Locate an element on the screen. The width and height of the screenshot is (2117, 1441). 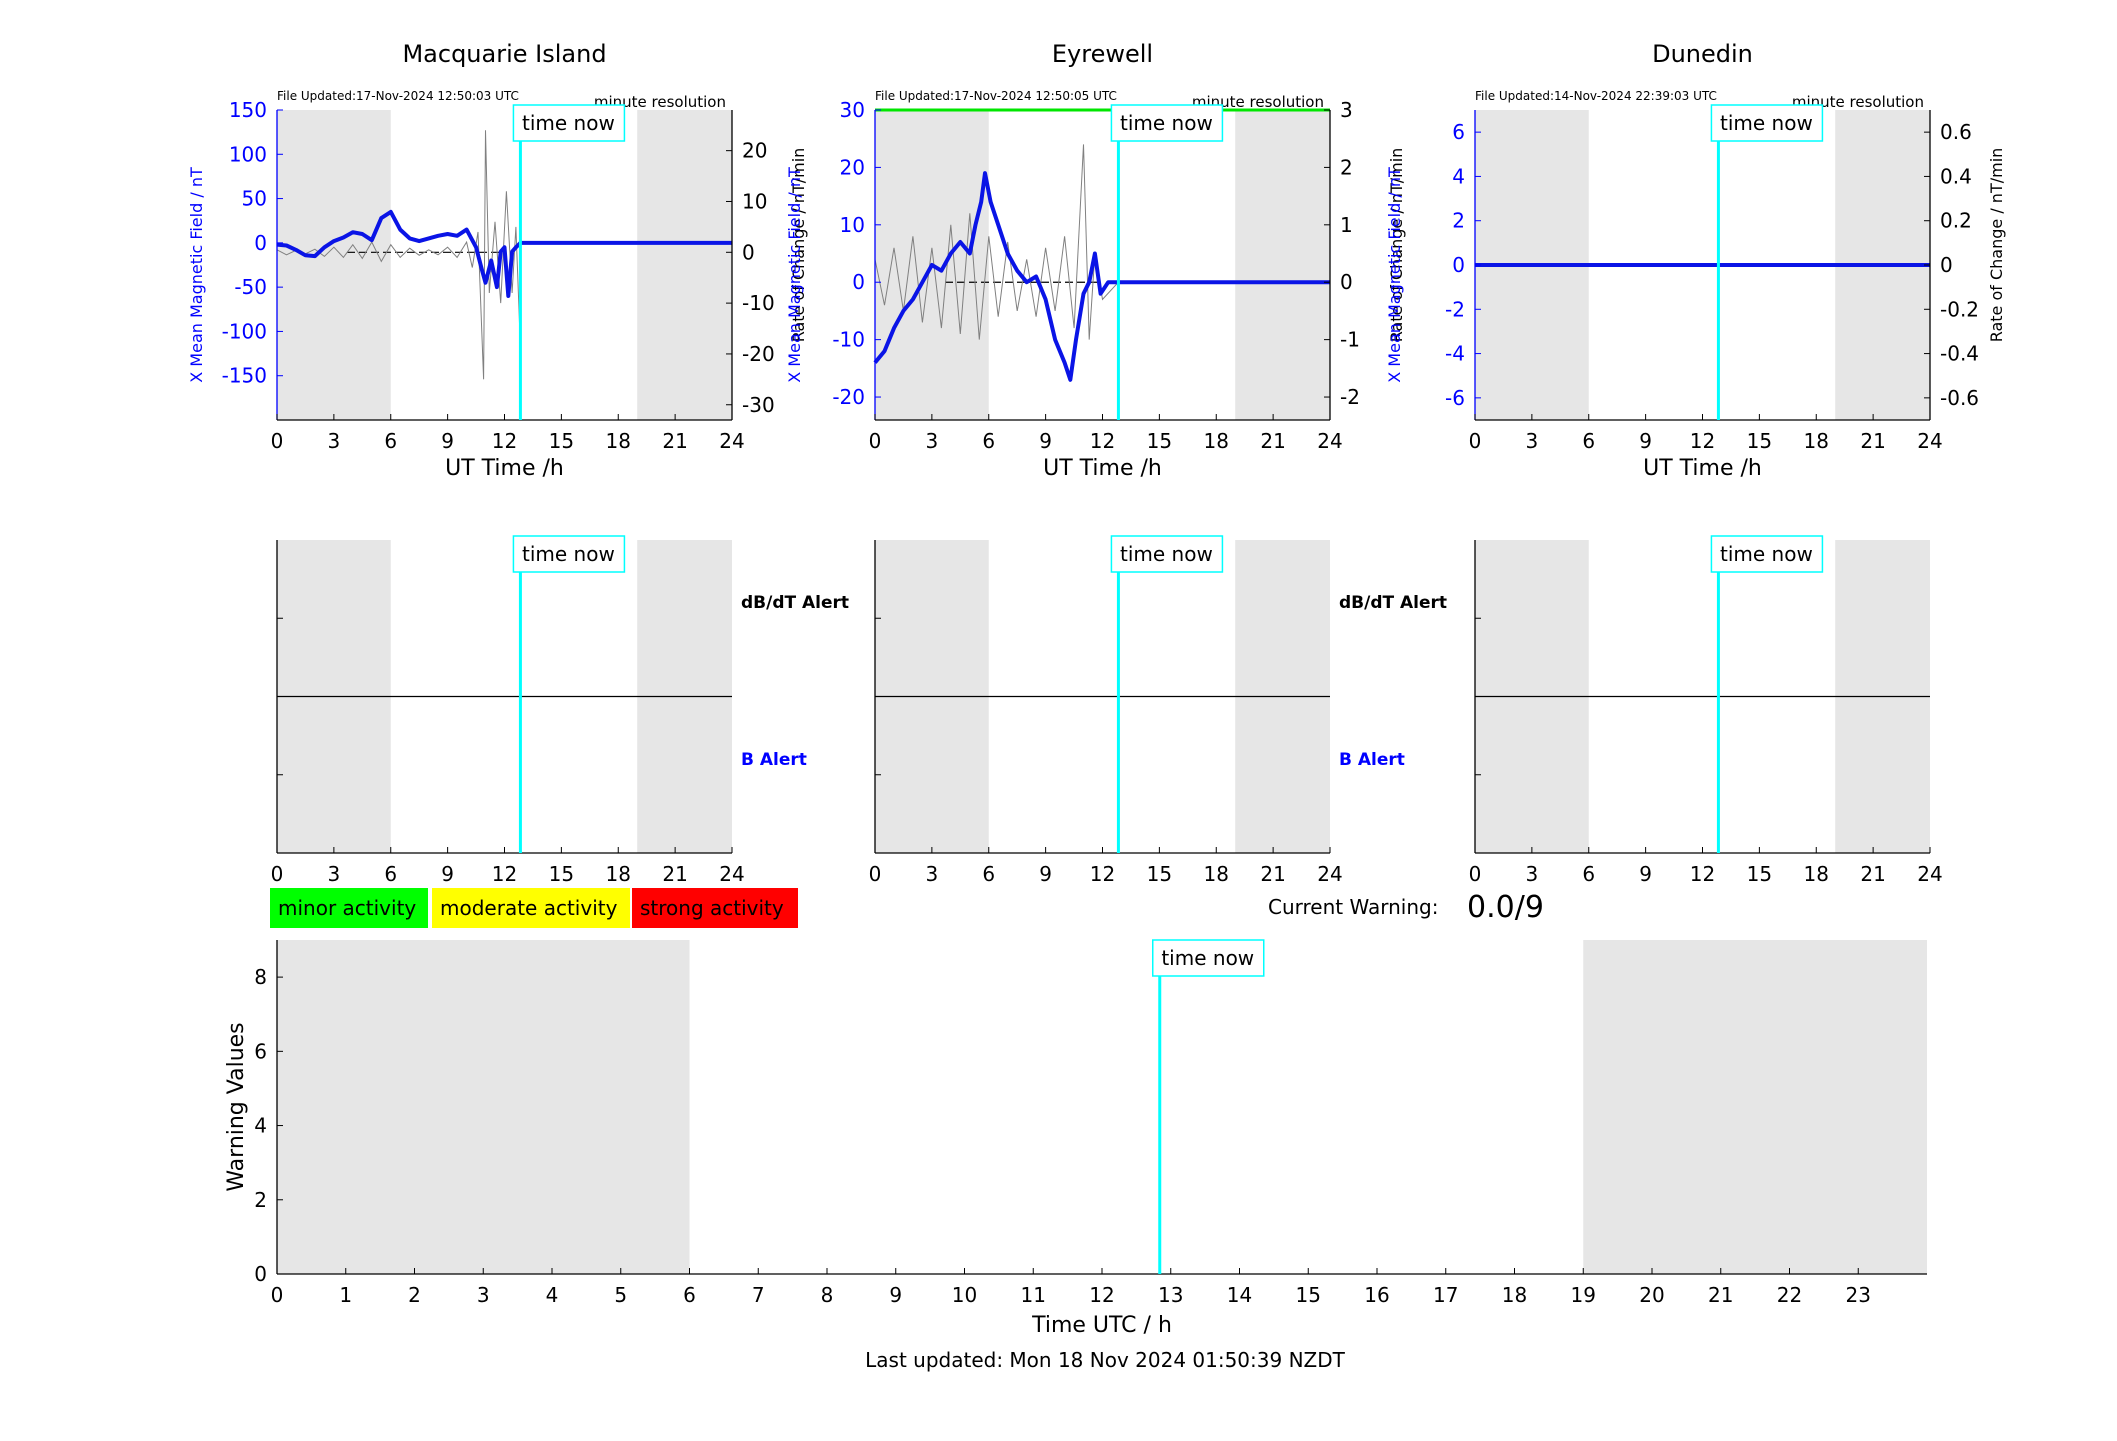
y-tick-label: 2 is located at coordinates (1458, 221).